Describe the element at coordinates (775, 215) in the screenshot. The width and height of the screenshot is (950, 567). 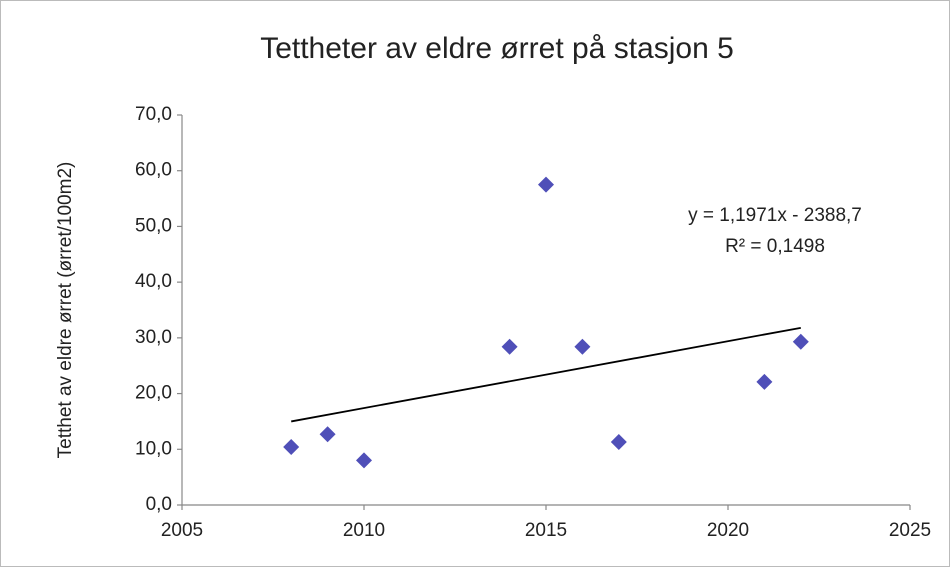
I see `trendline-equation: y = 1,1971x - 2388,7` at that location.